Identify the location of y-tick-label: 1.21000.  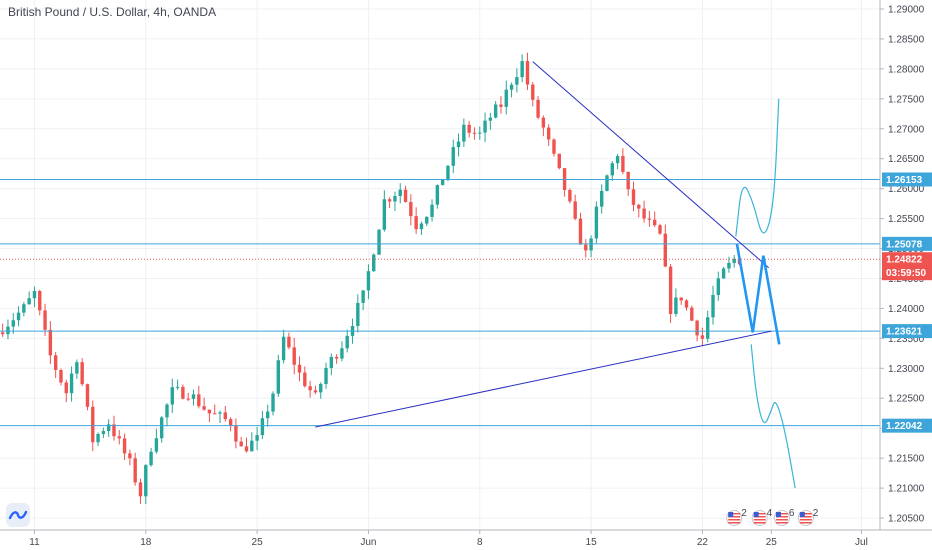
(906, 489).